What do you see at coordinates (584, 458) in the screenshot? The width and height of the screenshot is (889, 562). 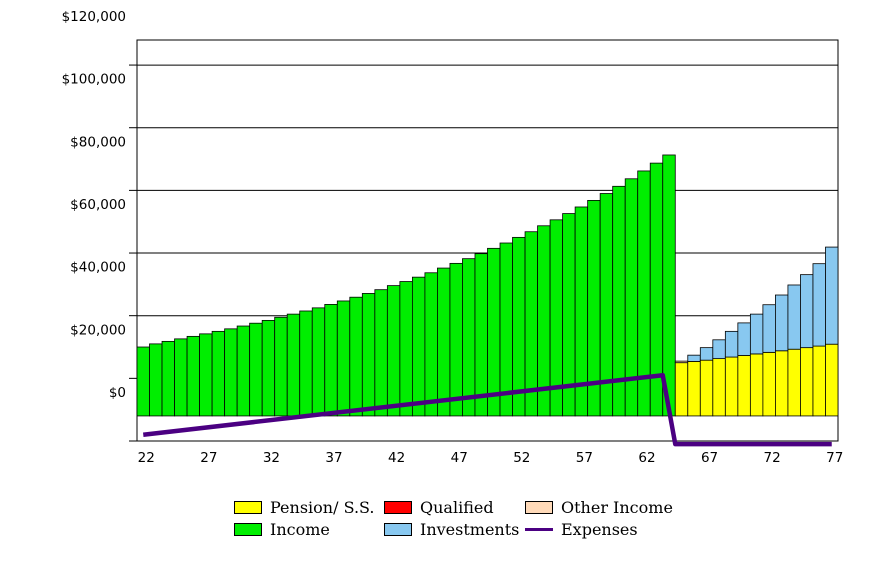 I see `x-tick-label: 57` at bounding box center [584, 458].